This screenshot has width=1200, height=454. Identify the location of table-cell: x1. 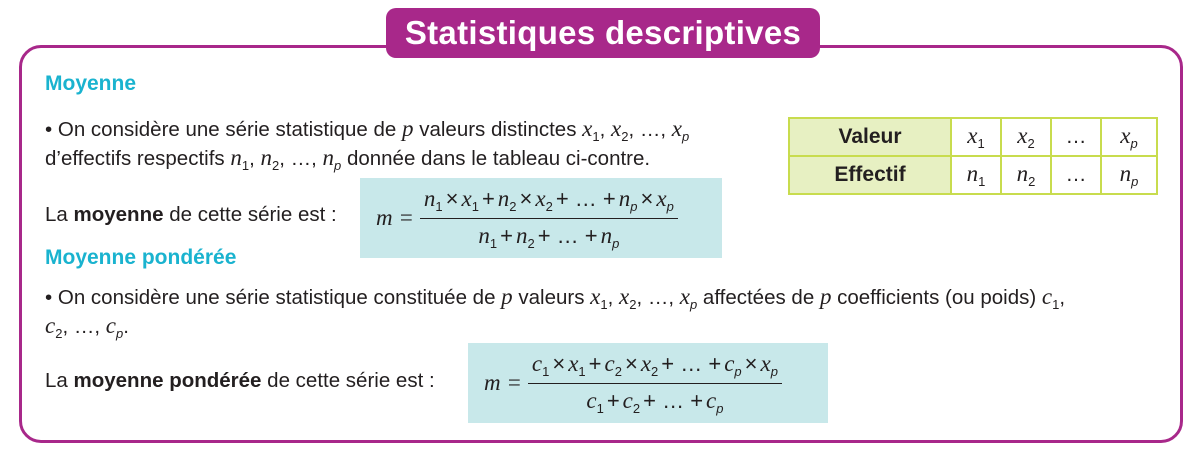
(976, 137).